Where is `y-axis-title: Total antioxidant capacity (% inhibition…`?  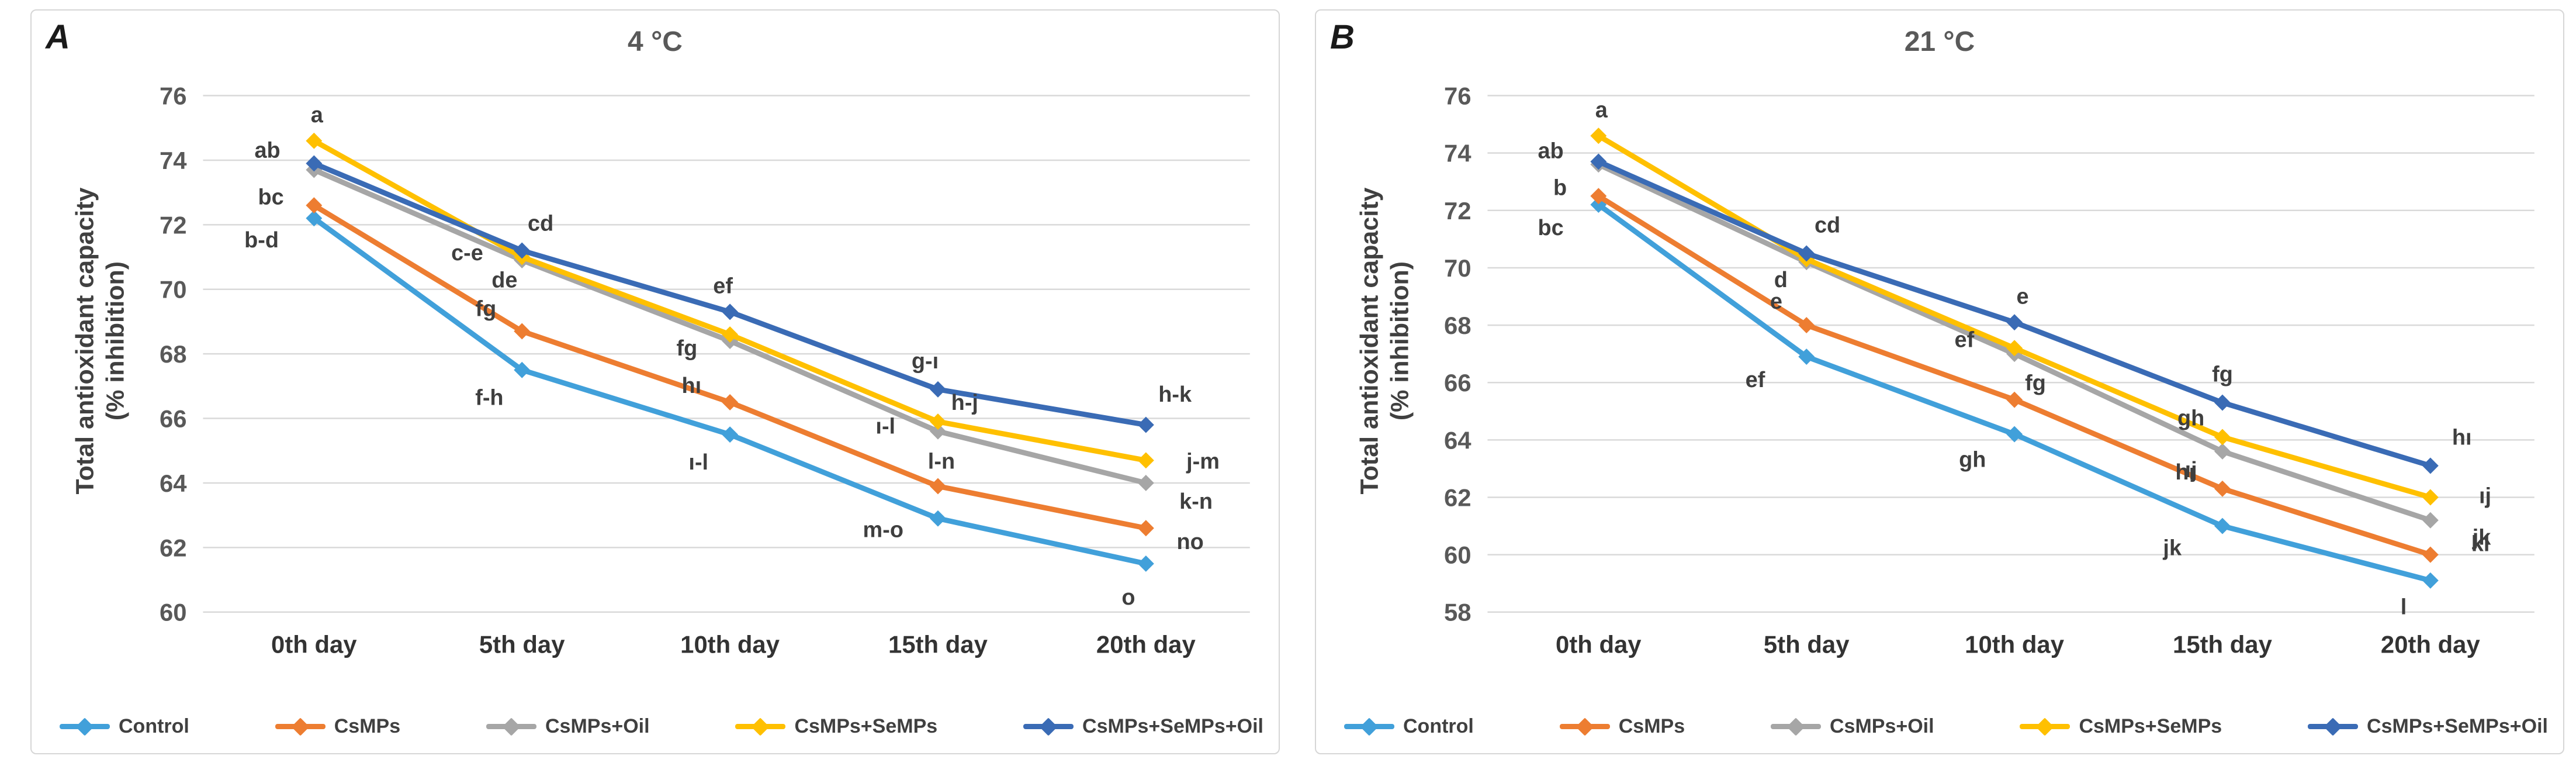 y-axis-title: Total antioxidant capacity (% inhibition… is located at coordinates (1385, 341).